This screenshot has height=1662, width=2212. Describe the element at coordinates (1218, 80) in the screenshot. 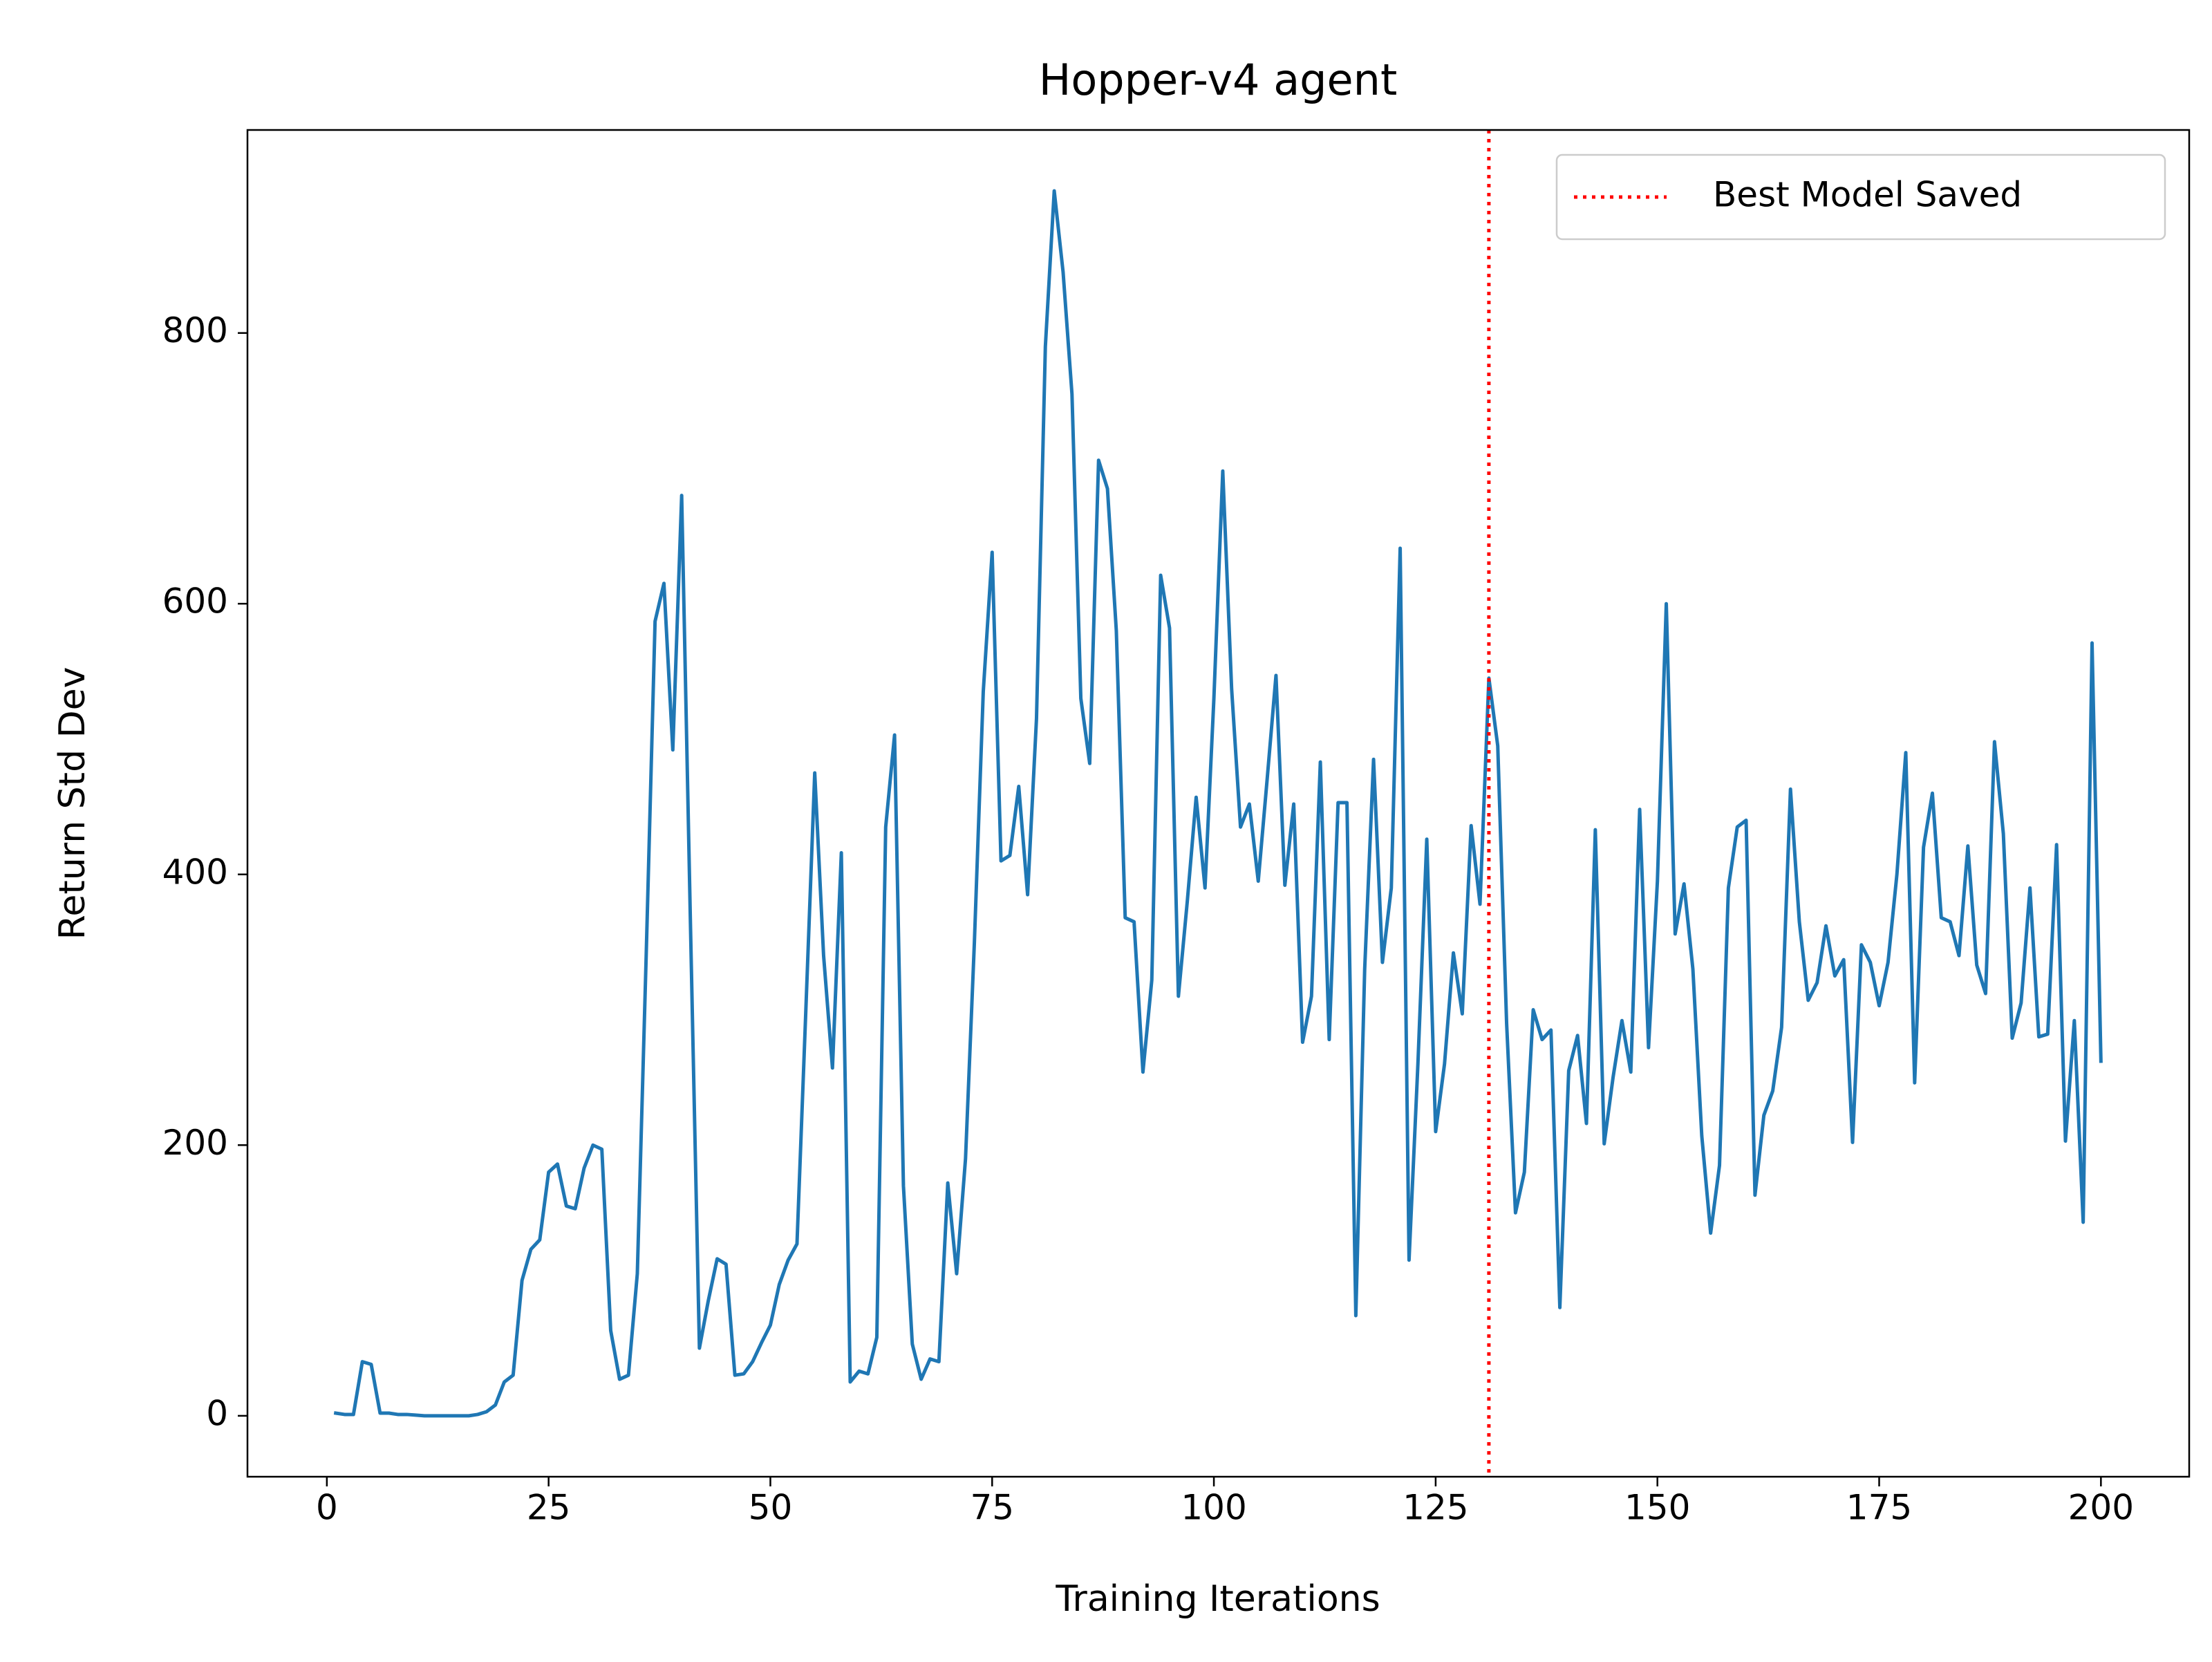

I see `chart-title: Hopper-v4 agent` at that location.